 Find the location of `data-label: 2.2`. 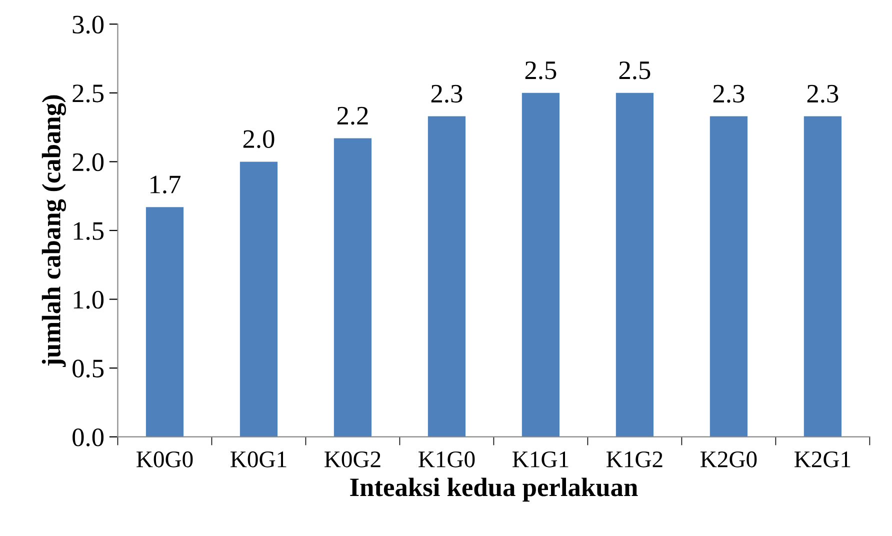

data-label: 2.2 is located at coordinates (352, 115).